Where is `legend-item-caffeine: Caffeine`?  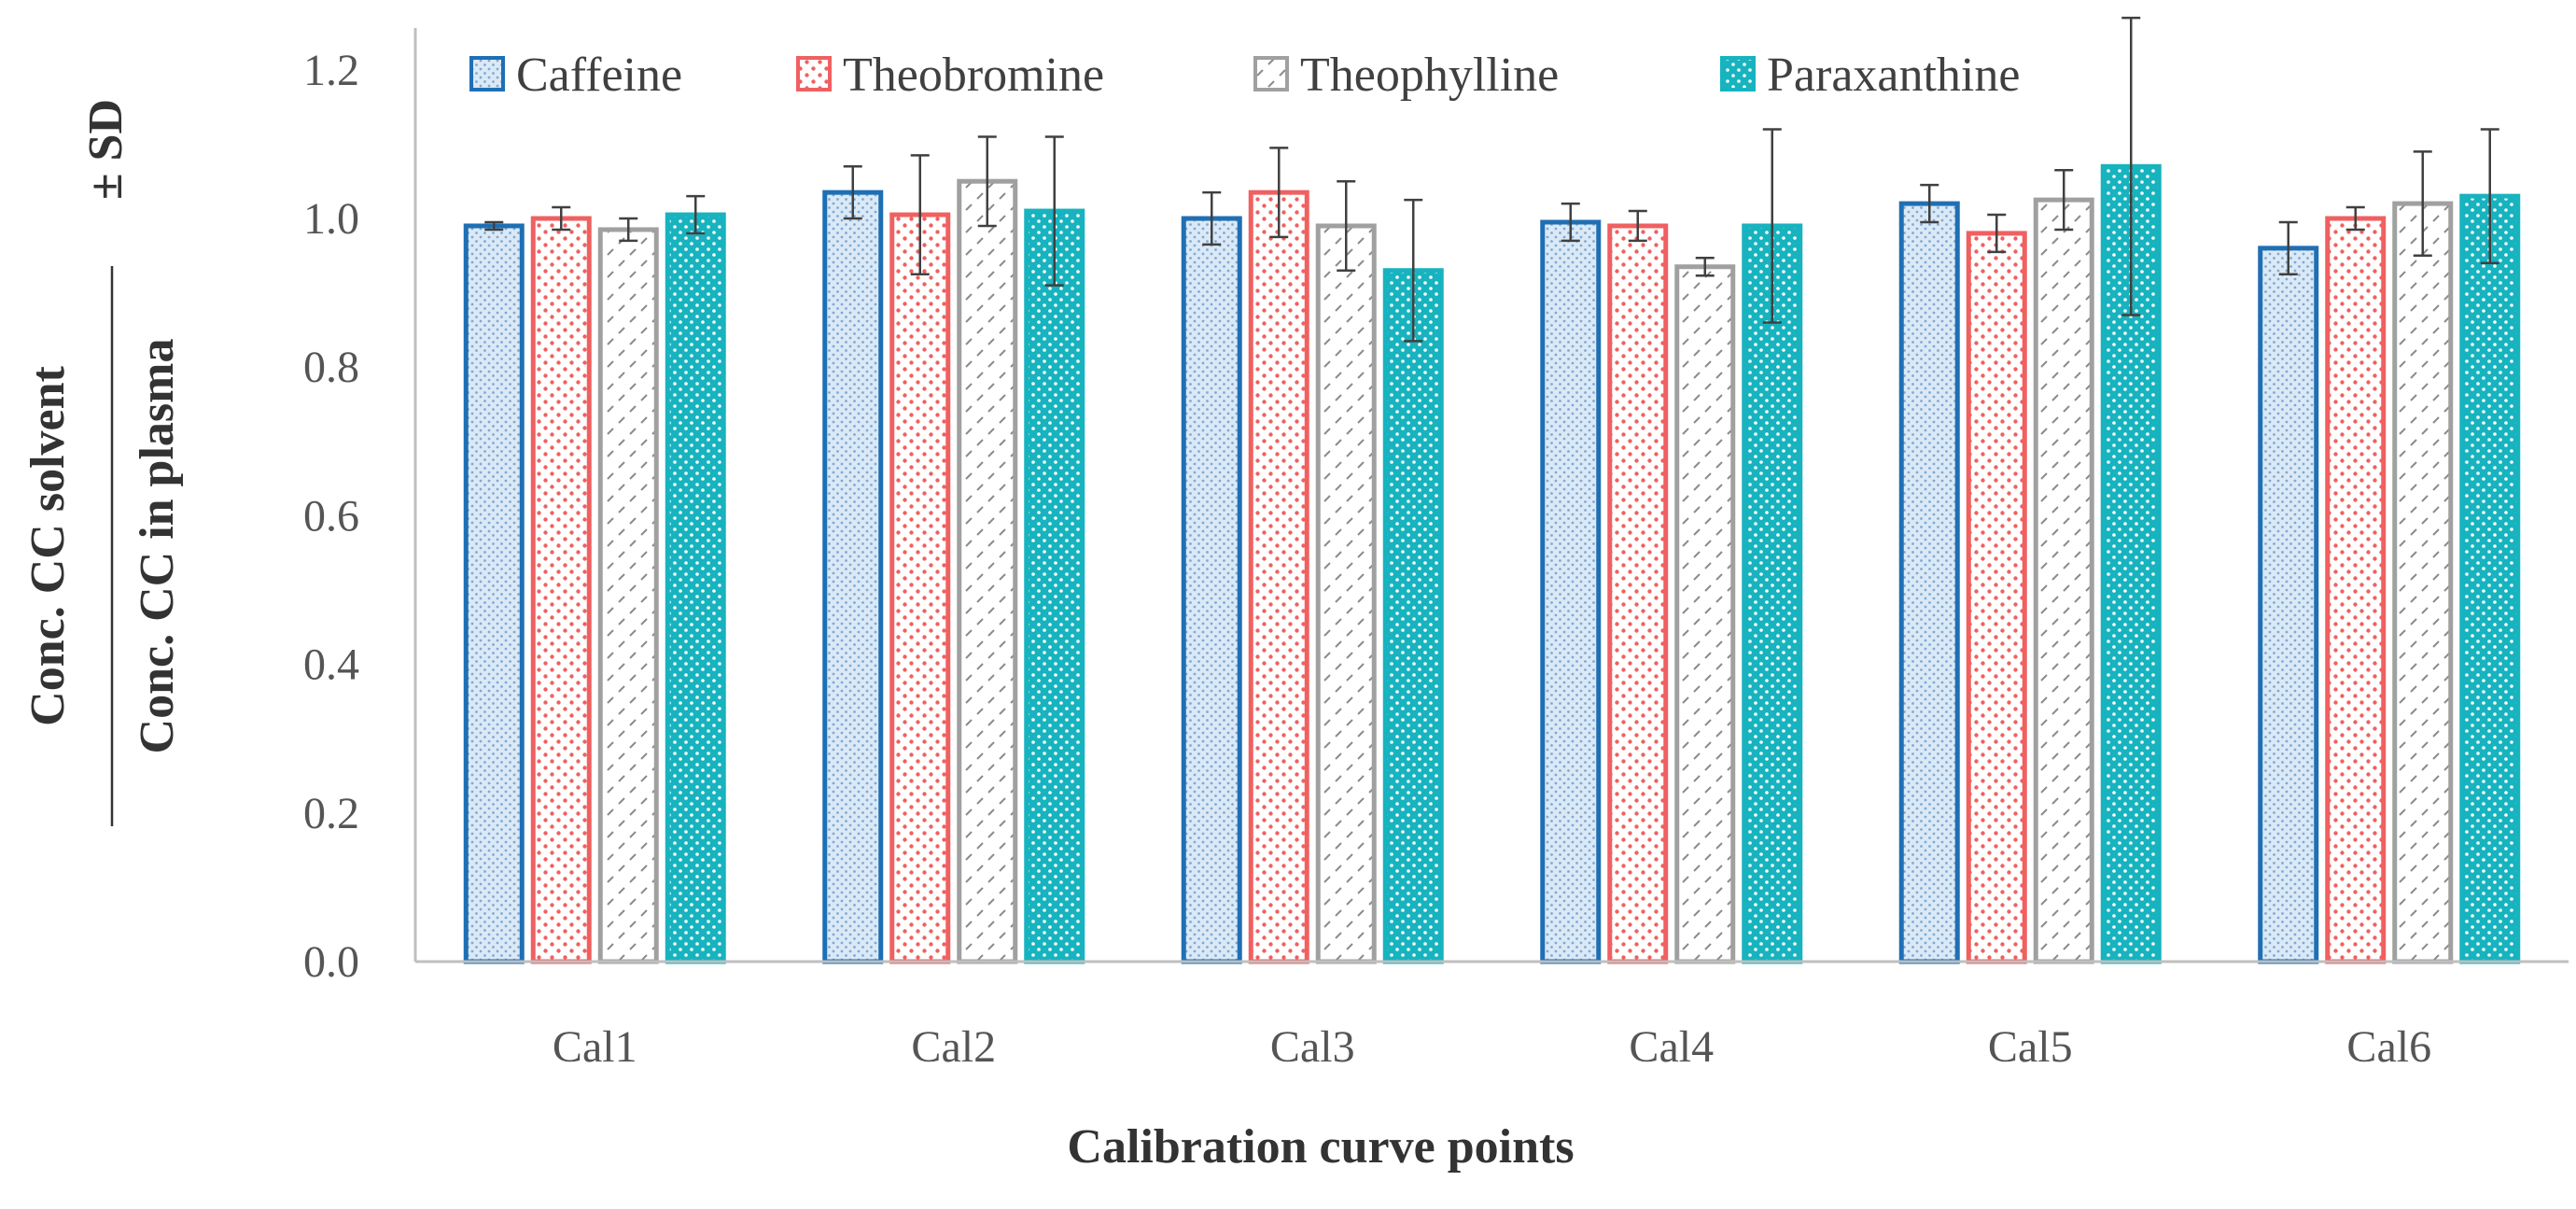 legend-item-caffeine: Caffeine is located at coordinates (575, 75).